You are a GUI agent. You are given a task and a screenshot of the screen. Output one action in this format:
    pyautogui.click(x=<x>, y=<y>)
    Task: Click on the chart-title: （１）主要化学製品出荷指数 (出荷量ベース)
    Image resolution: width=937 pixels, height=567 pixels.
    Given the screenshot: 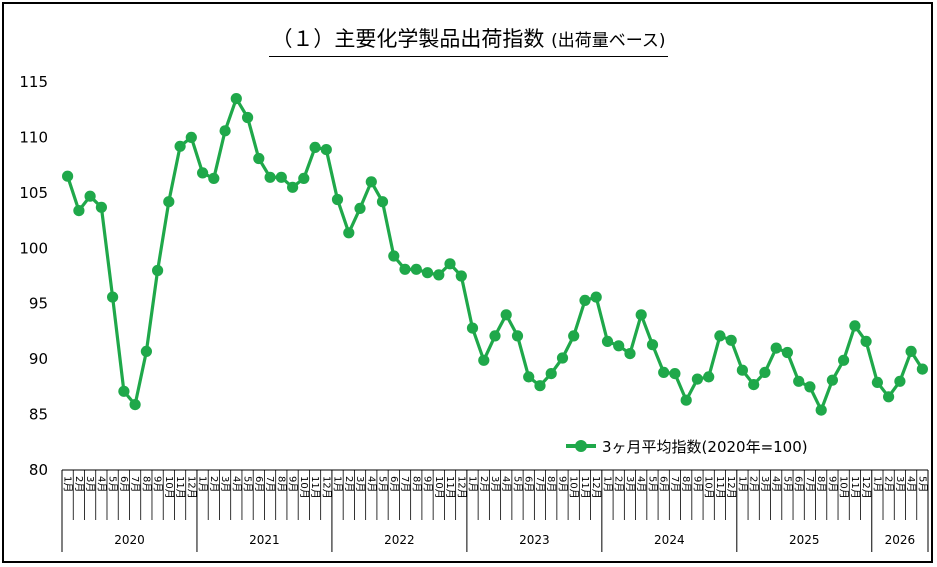 What is the action you would take?
    pyautogui.click(x=468, y=41)
    